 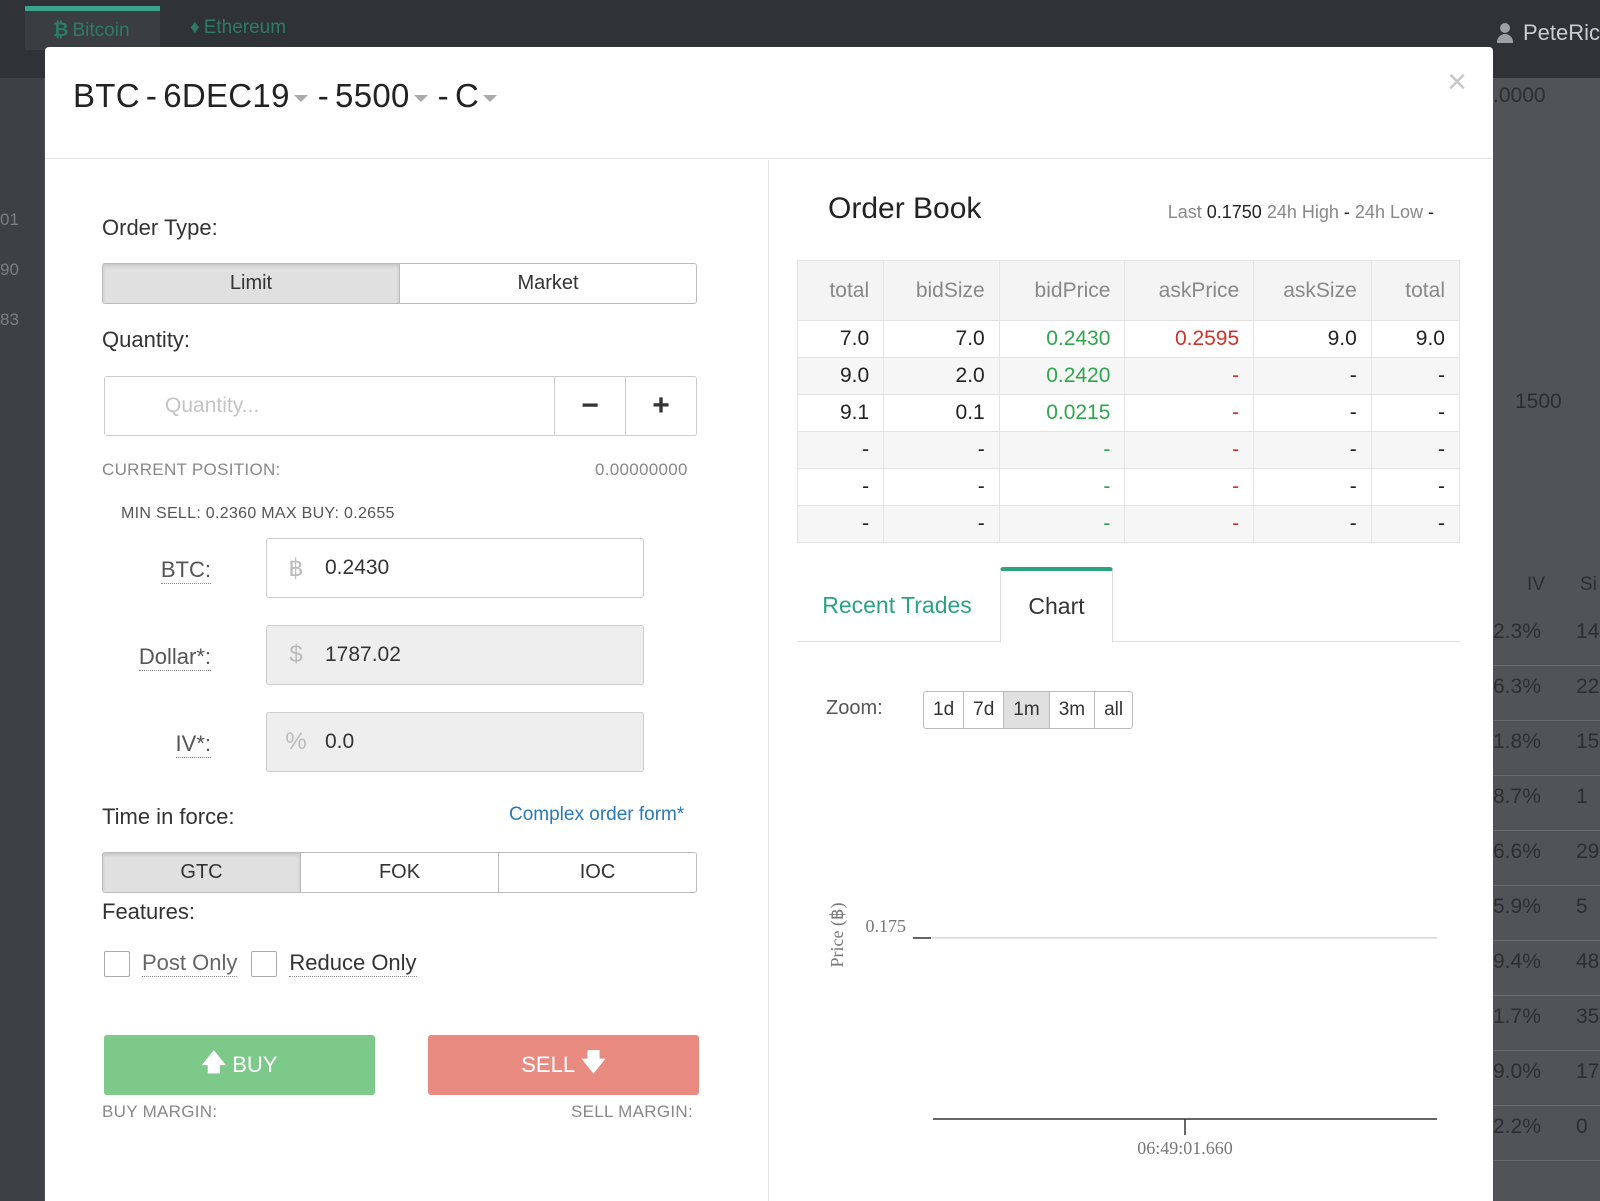 What do you see at coordinates (1588, 584) in the screenshot?
I see `bg-col-si: Si` at bounding box center [1588, 584].